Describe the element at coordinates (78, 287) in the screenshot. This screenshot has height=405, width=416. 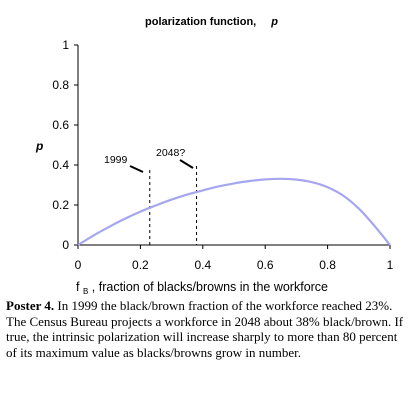
I see `x-axis-label-symbol: f` at that location.